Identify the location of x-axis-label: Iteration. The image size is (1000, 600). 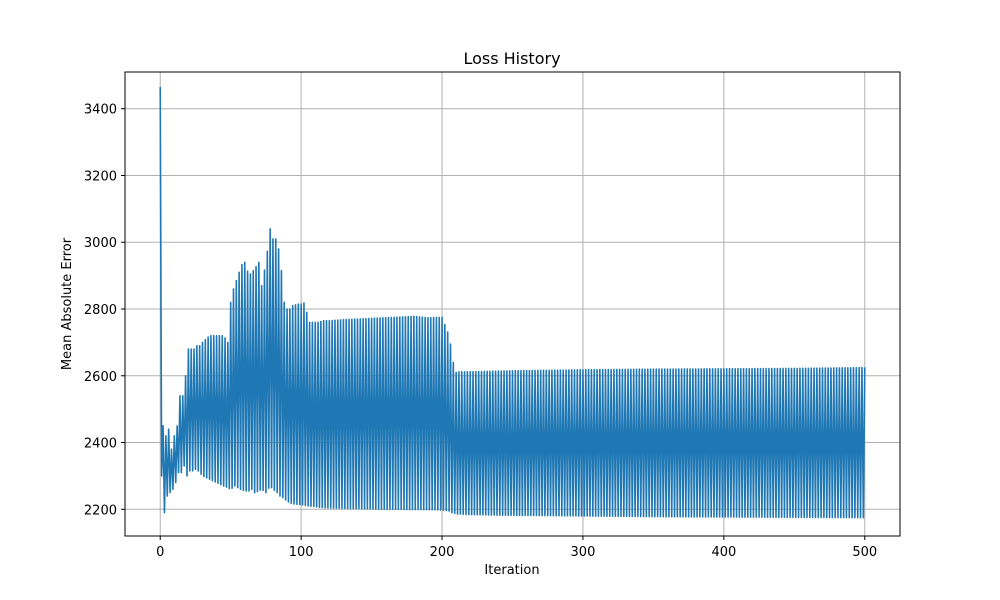
(511, 570).